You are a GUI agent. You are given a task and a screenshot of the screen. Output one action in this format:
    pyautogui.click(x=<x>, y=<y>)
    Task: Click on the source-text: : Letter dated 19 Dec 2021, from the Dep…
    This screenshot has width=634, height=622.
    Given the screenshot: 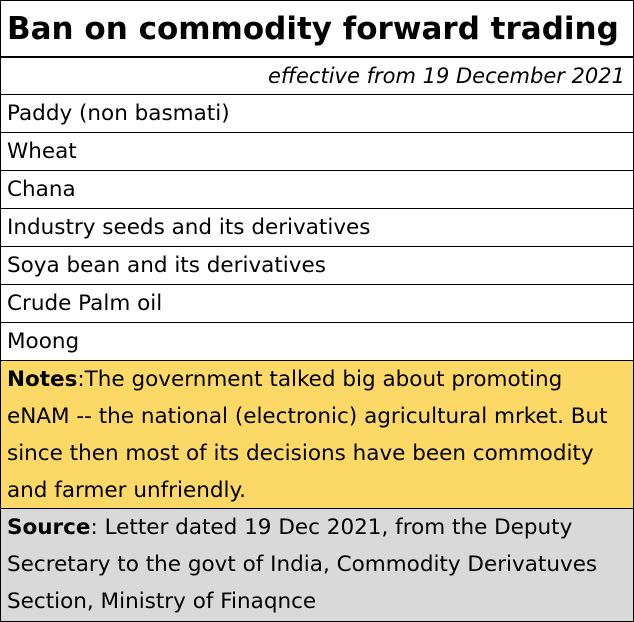 What is the action you would take?
    pyautogui.click(x=302, y=564)
    